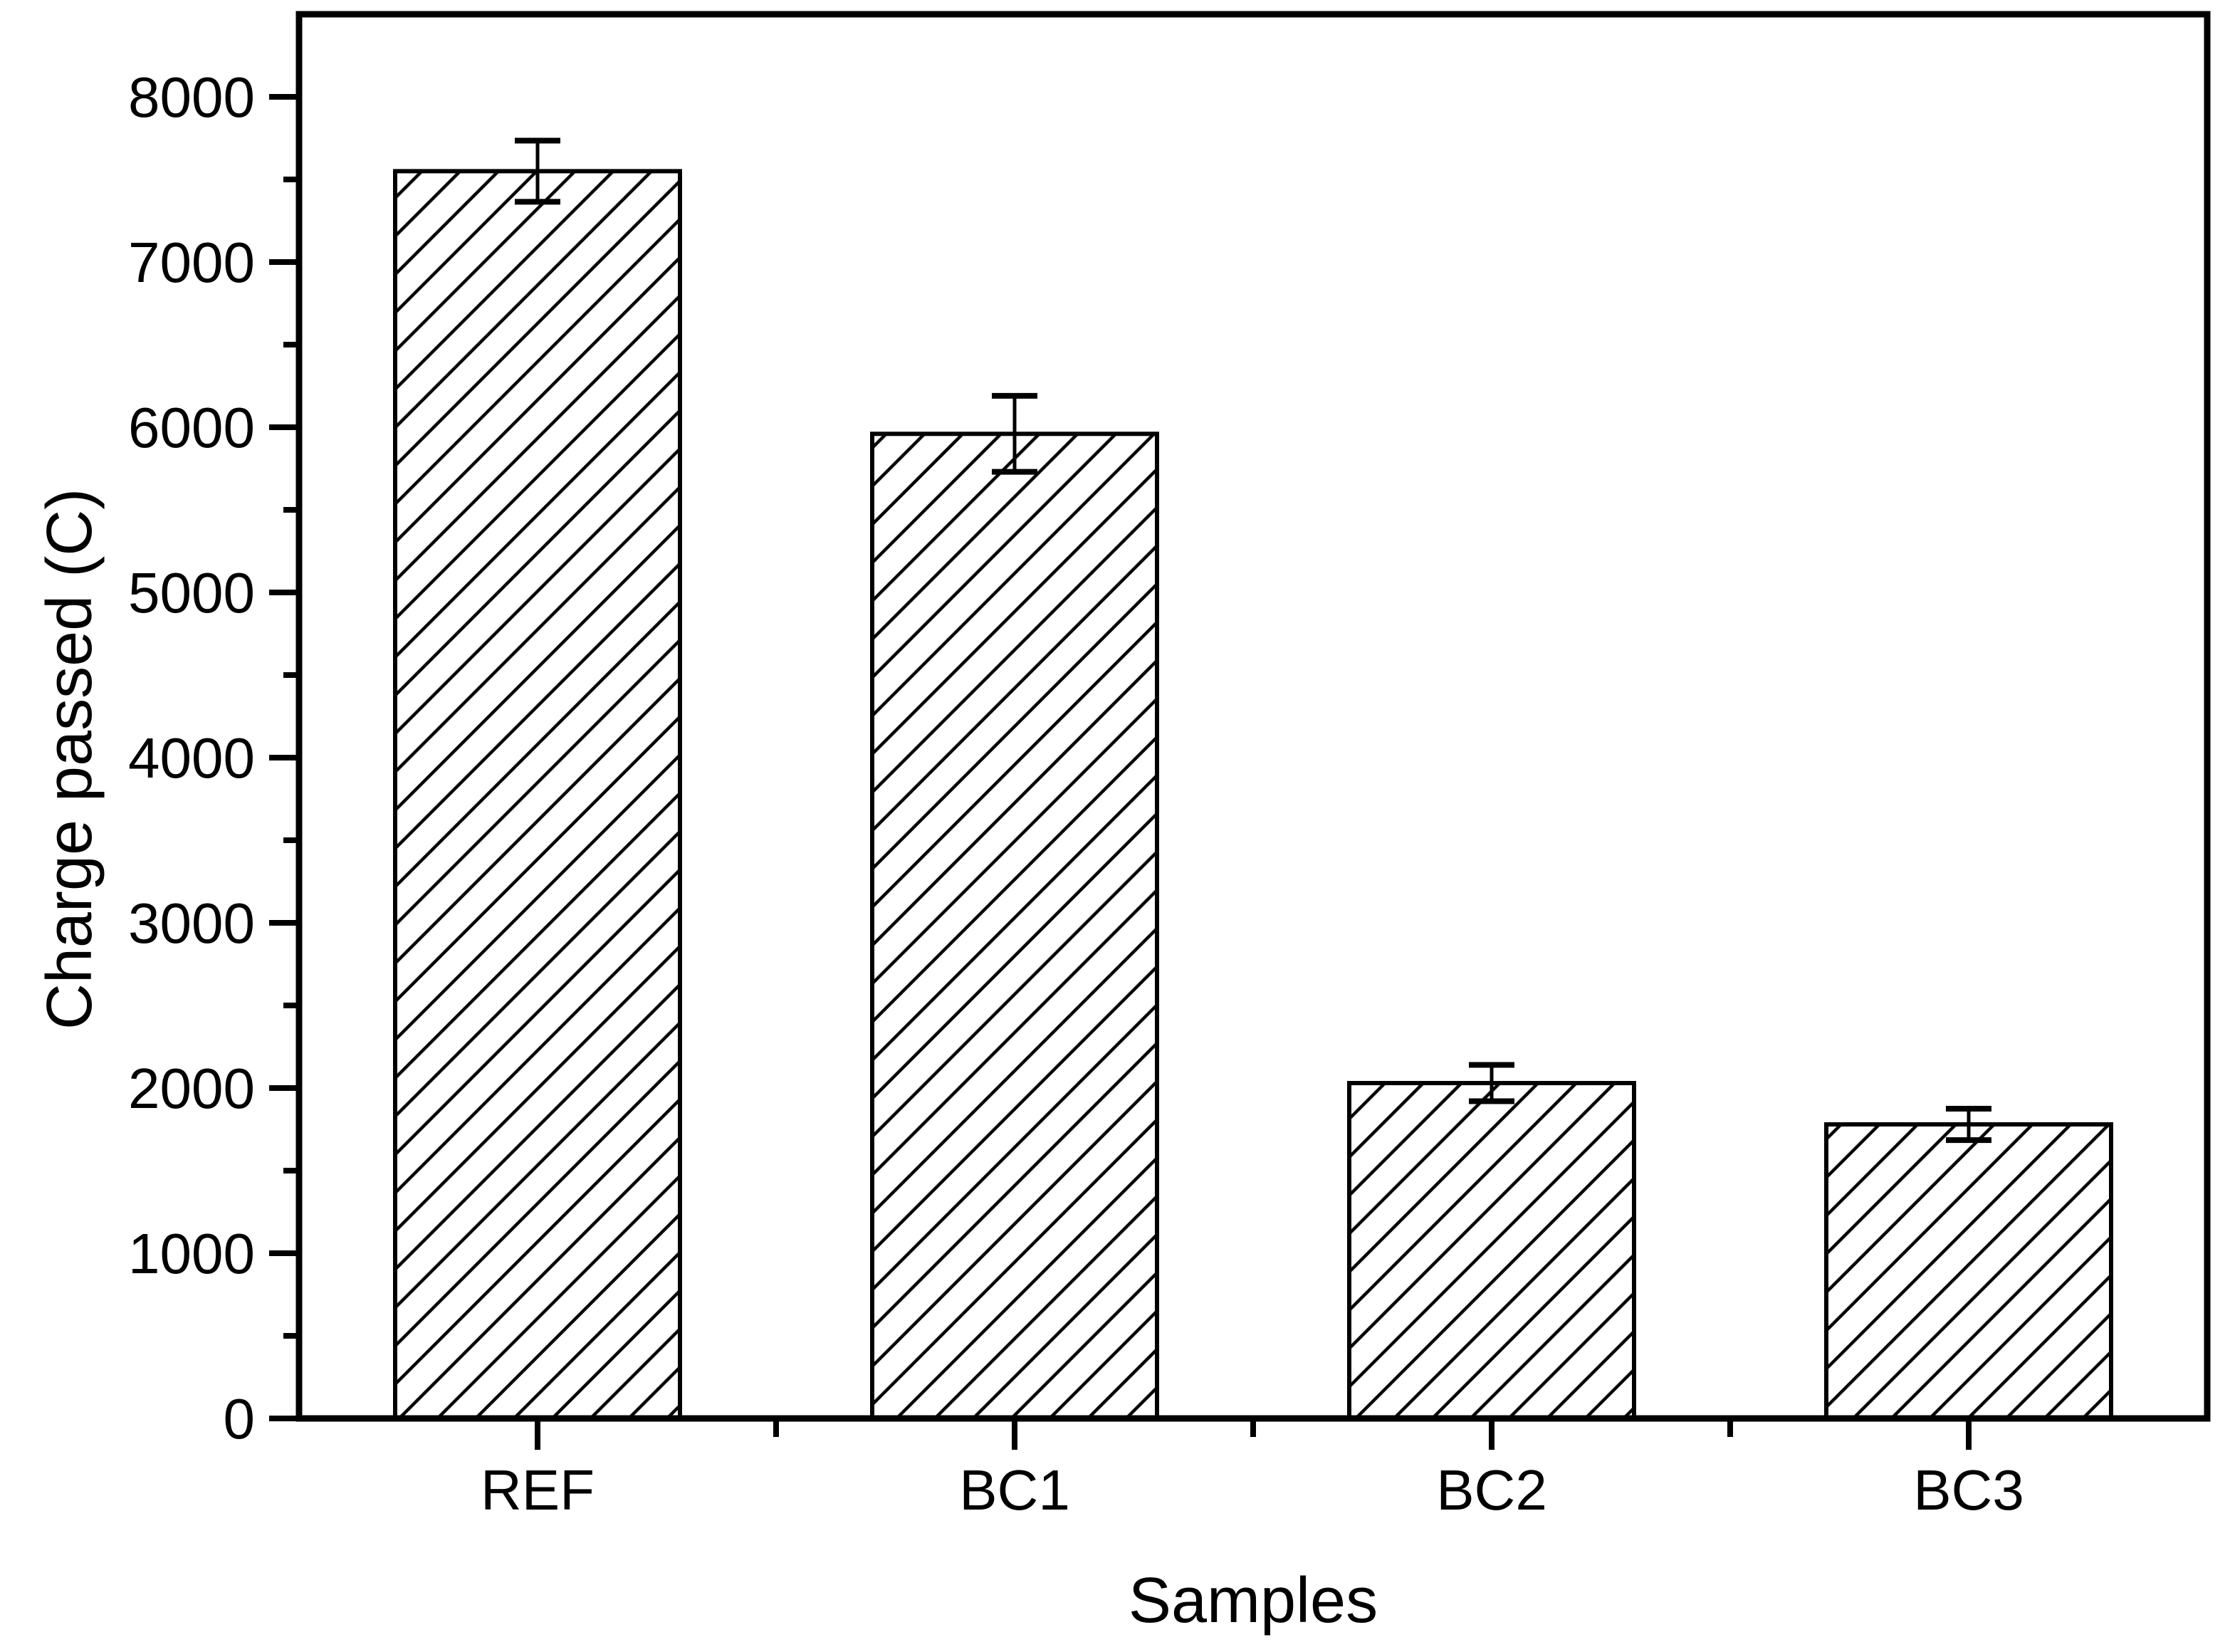 Image resolution: width=2230 pixels, height=1652 pixels. Describe the element at coordinates (191, 98) in the screenshot. I see `y-tick-label-8000: 8000` at that location.